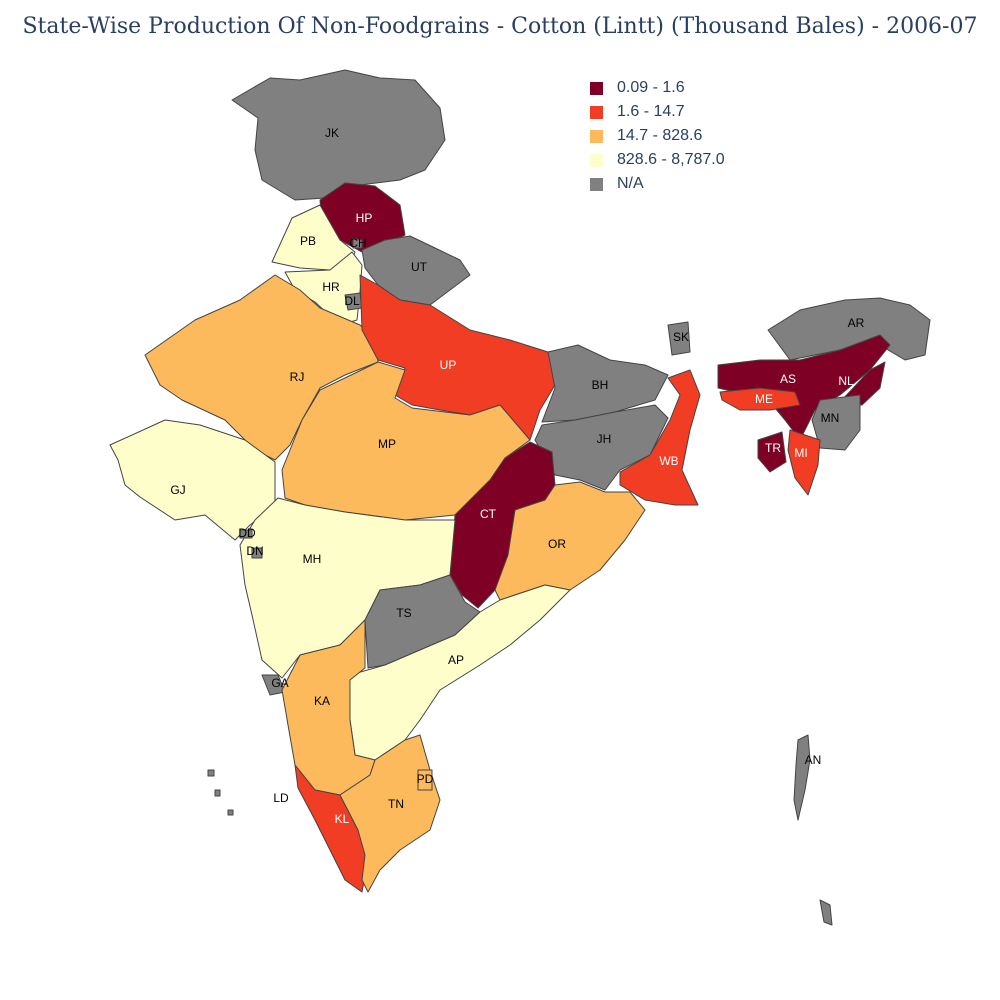 This screenshot has width=1000, height=1000. Describe the element at coordinates (600, 385) in the screenshot. I see `state-label-bh: BH` at that location.